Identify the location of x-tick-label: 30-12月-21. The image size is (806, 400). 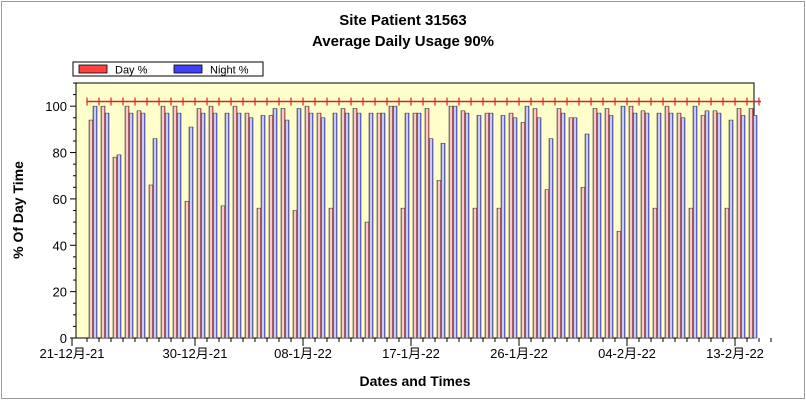
(194, 353).